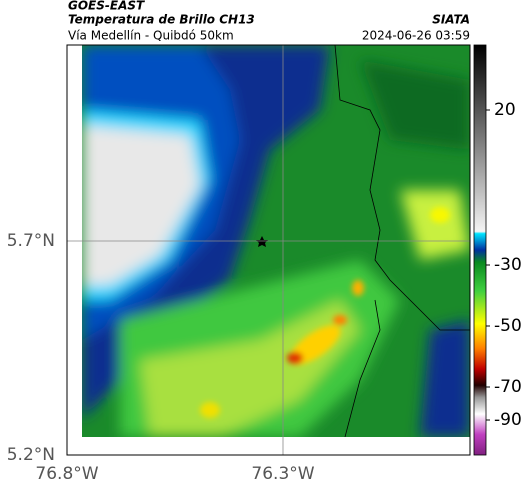  What do you see at coordinates (480, 250) in the screenshot?
I see `colorbar` at bounding box center [480, 250].